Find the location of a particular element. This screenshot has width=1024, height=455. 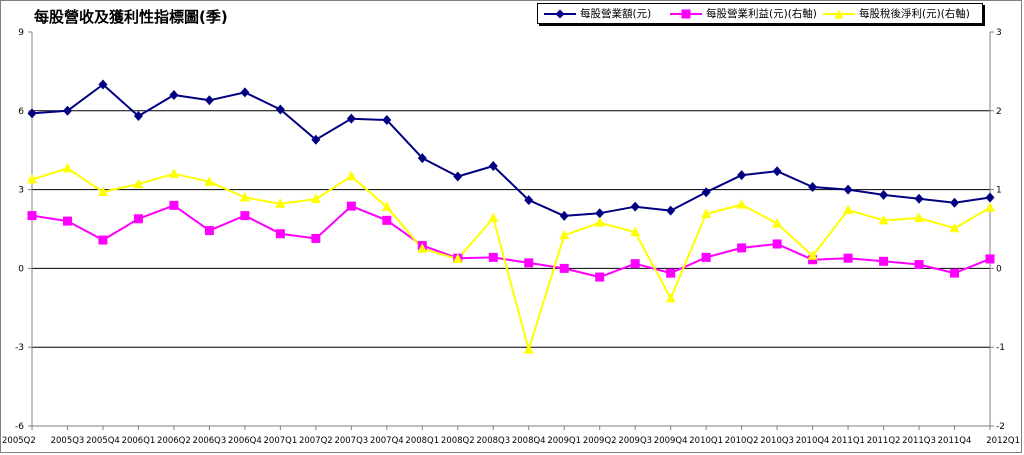

category-label: 2009Q2 is located at coordinates (600, 441).